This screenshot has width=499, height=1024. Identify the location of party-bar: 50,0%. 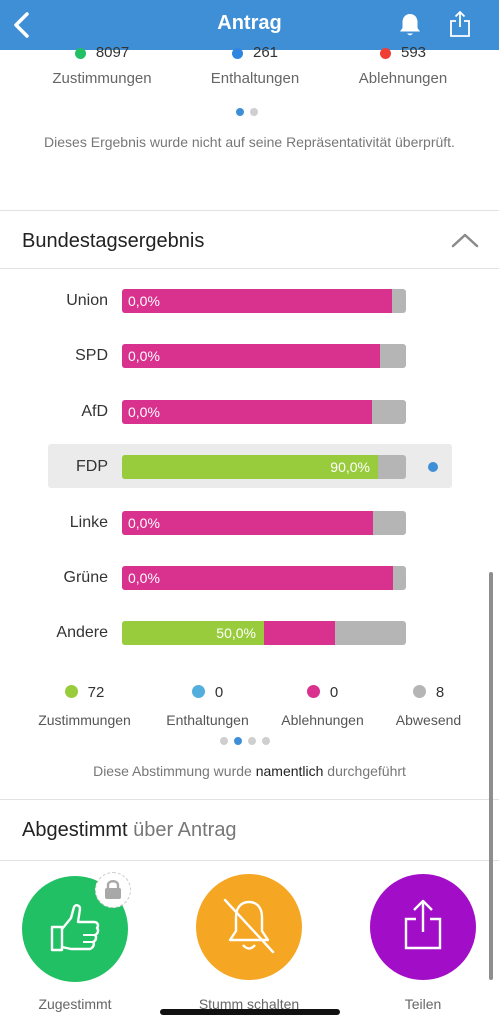
(264, 633).